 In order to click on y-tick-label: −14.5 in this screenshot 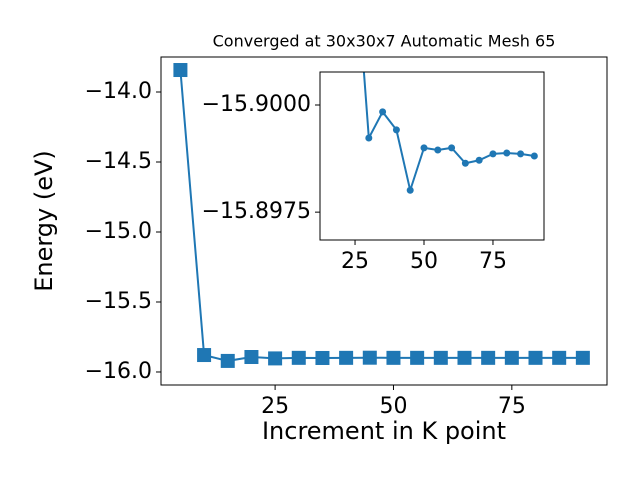, I will do `click(118, 161)`.